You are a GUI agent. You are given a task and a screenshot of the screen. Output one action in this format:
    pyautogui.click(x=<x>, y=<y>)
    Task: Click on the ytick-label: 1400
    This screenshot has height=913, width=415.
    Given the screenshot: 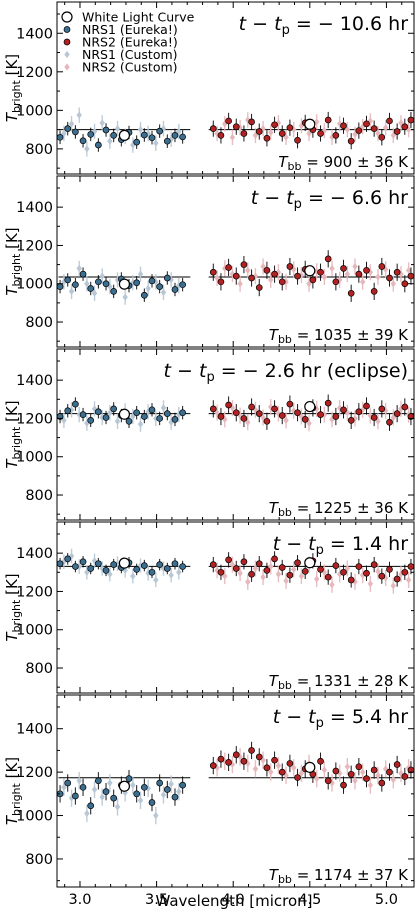 What is the action you would take?
    pyautogui.click(x=34, y=208)
    